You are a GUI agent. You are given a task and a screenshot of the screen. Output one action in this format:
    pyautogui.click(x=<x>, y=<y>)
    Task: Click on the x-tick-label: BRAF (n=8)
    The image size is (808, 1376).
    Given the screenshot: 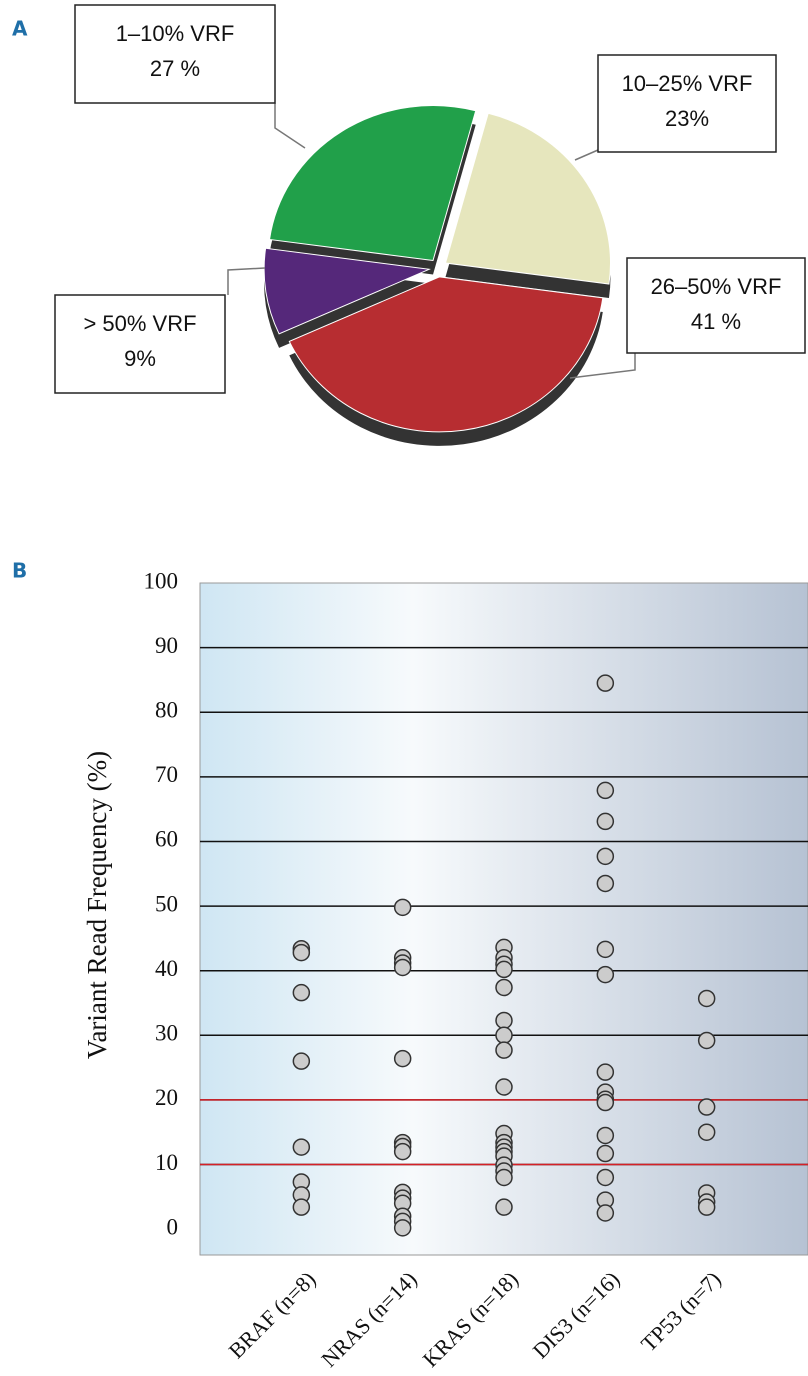 What is the action you would take?
    pyautogui.click(x=272, y=1314)
    